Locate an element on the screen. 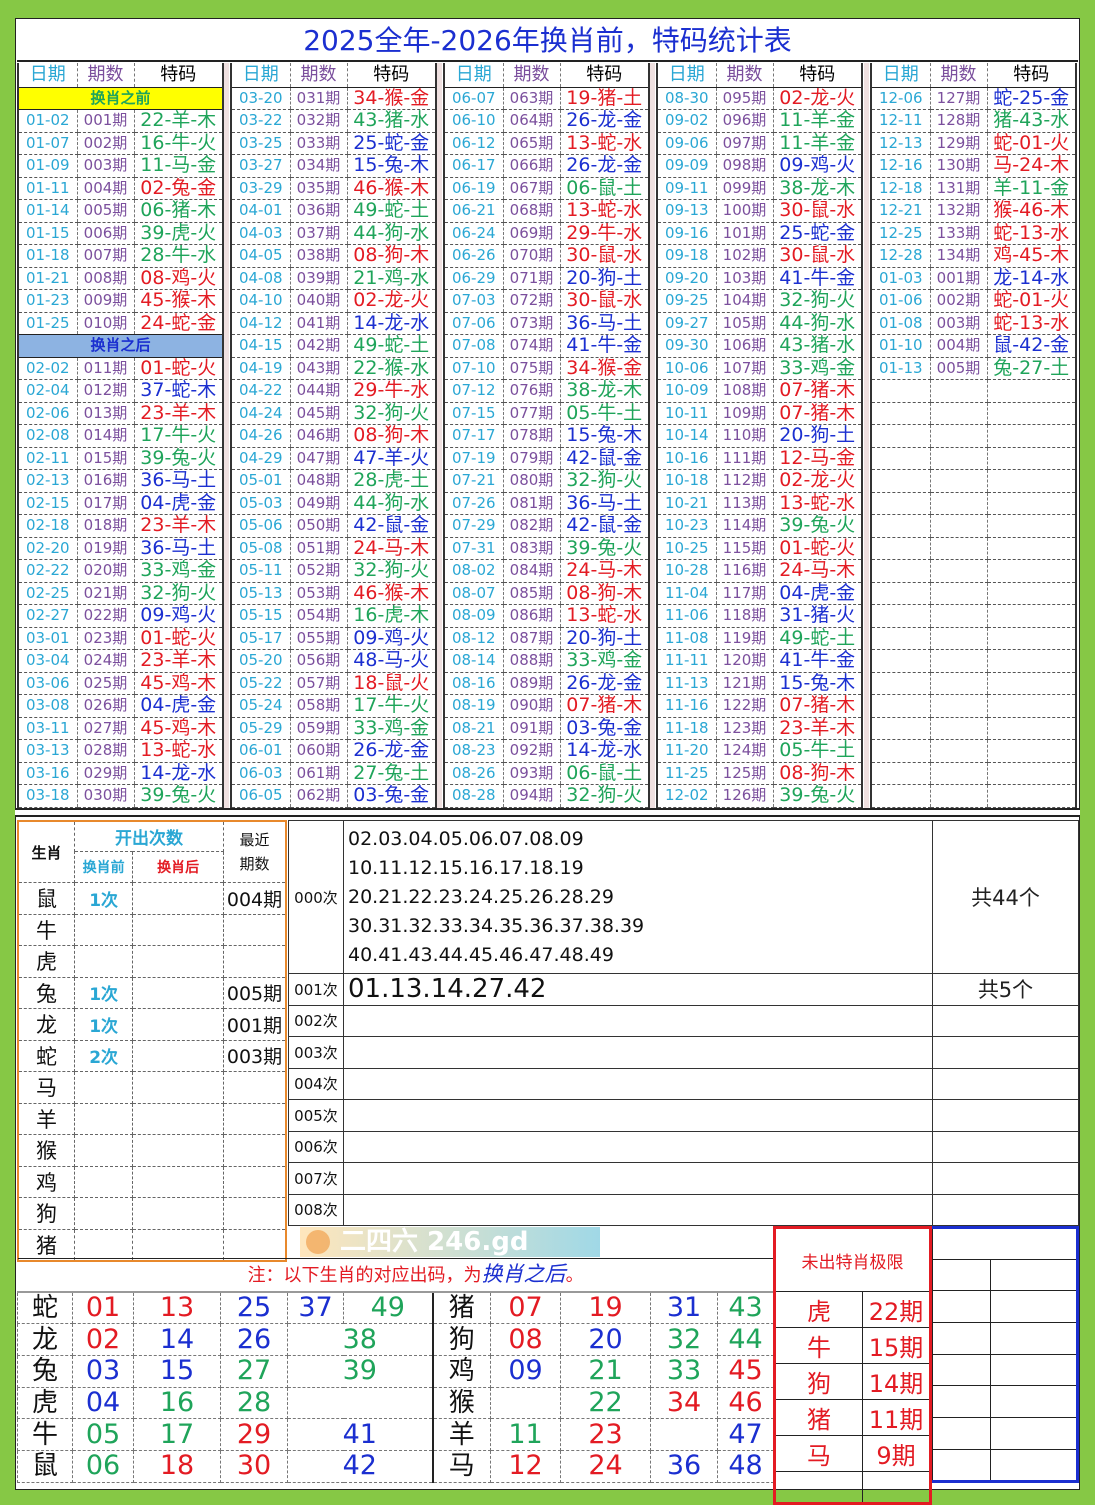 This screenshot has width=1095, height=1505. frequency-row: 007次 is located at coordinates (683, 1178).